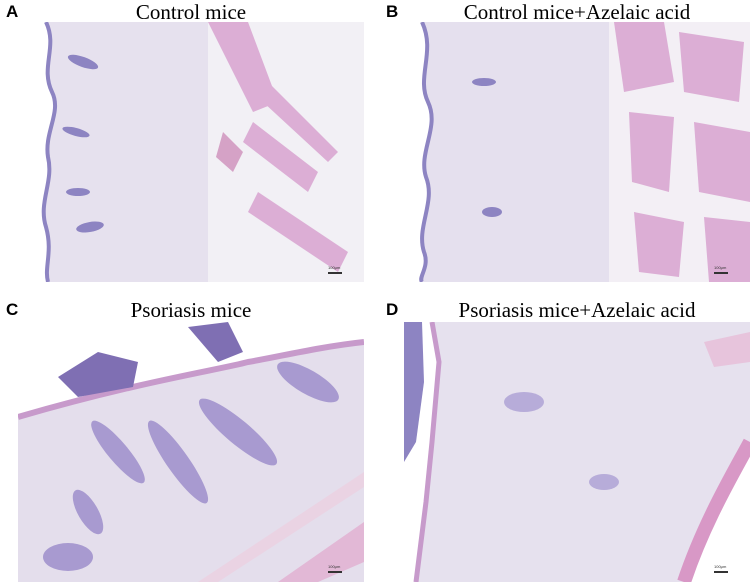  I want to click on panel-title: Control mice+Azelaic acid, so click(577, 12).